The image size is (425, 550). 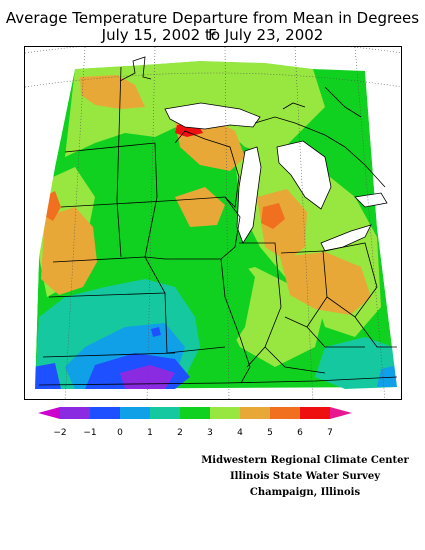 What do you see at coordinates (330, 433) in the screenshot?
I see `legend-tick-label: 7` at bounding box center [330, 433].